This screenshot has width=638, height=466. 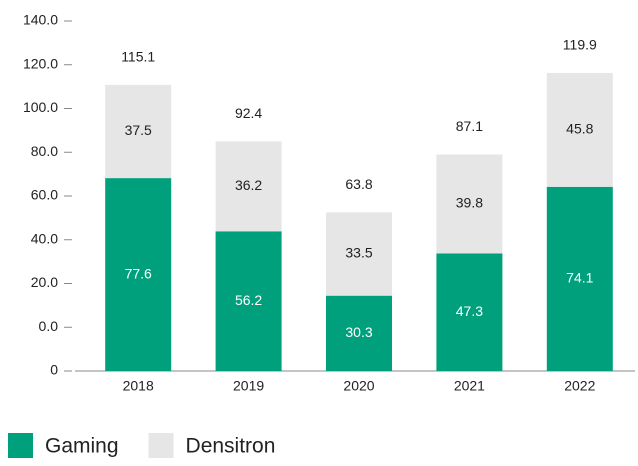 What do you see at coordinates (469, 126) in the screenshot?
I see `total-label: 87.1` at bounding box center [469, 126].